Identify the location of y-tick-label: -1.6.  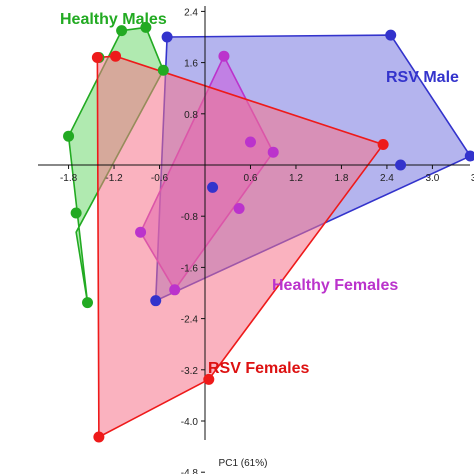
(190, 268).